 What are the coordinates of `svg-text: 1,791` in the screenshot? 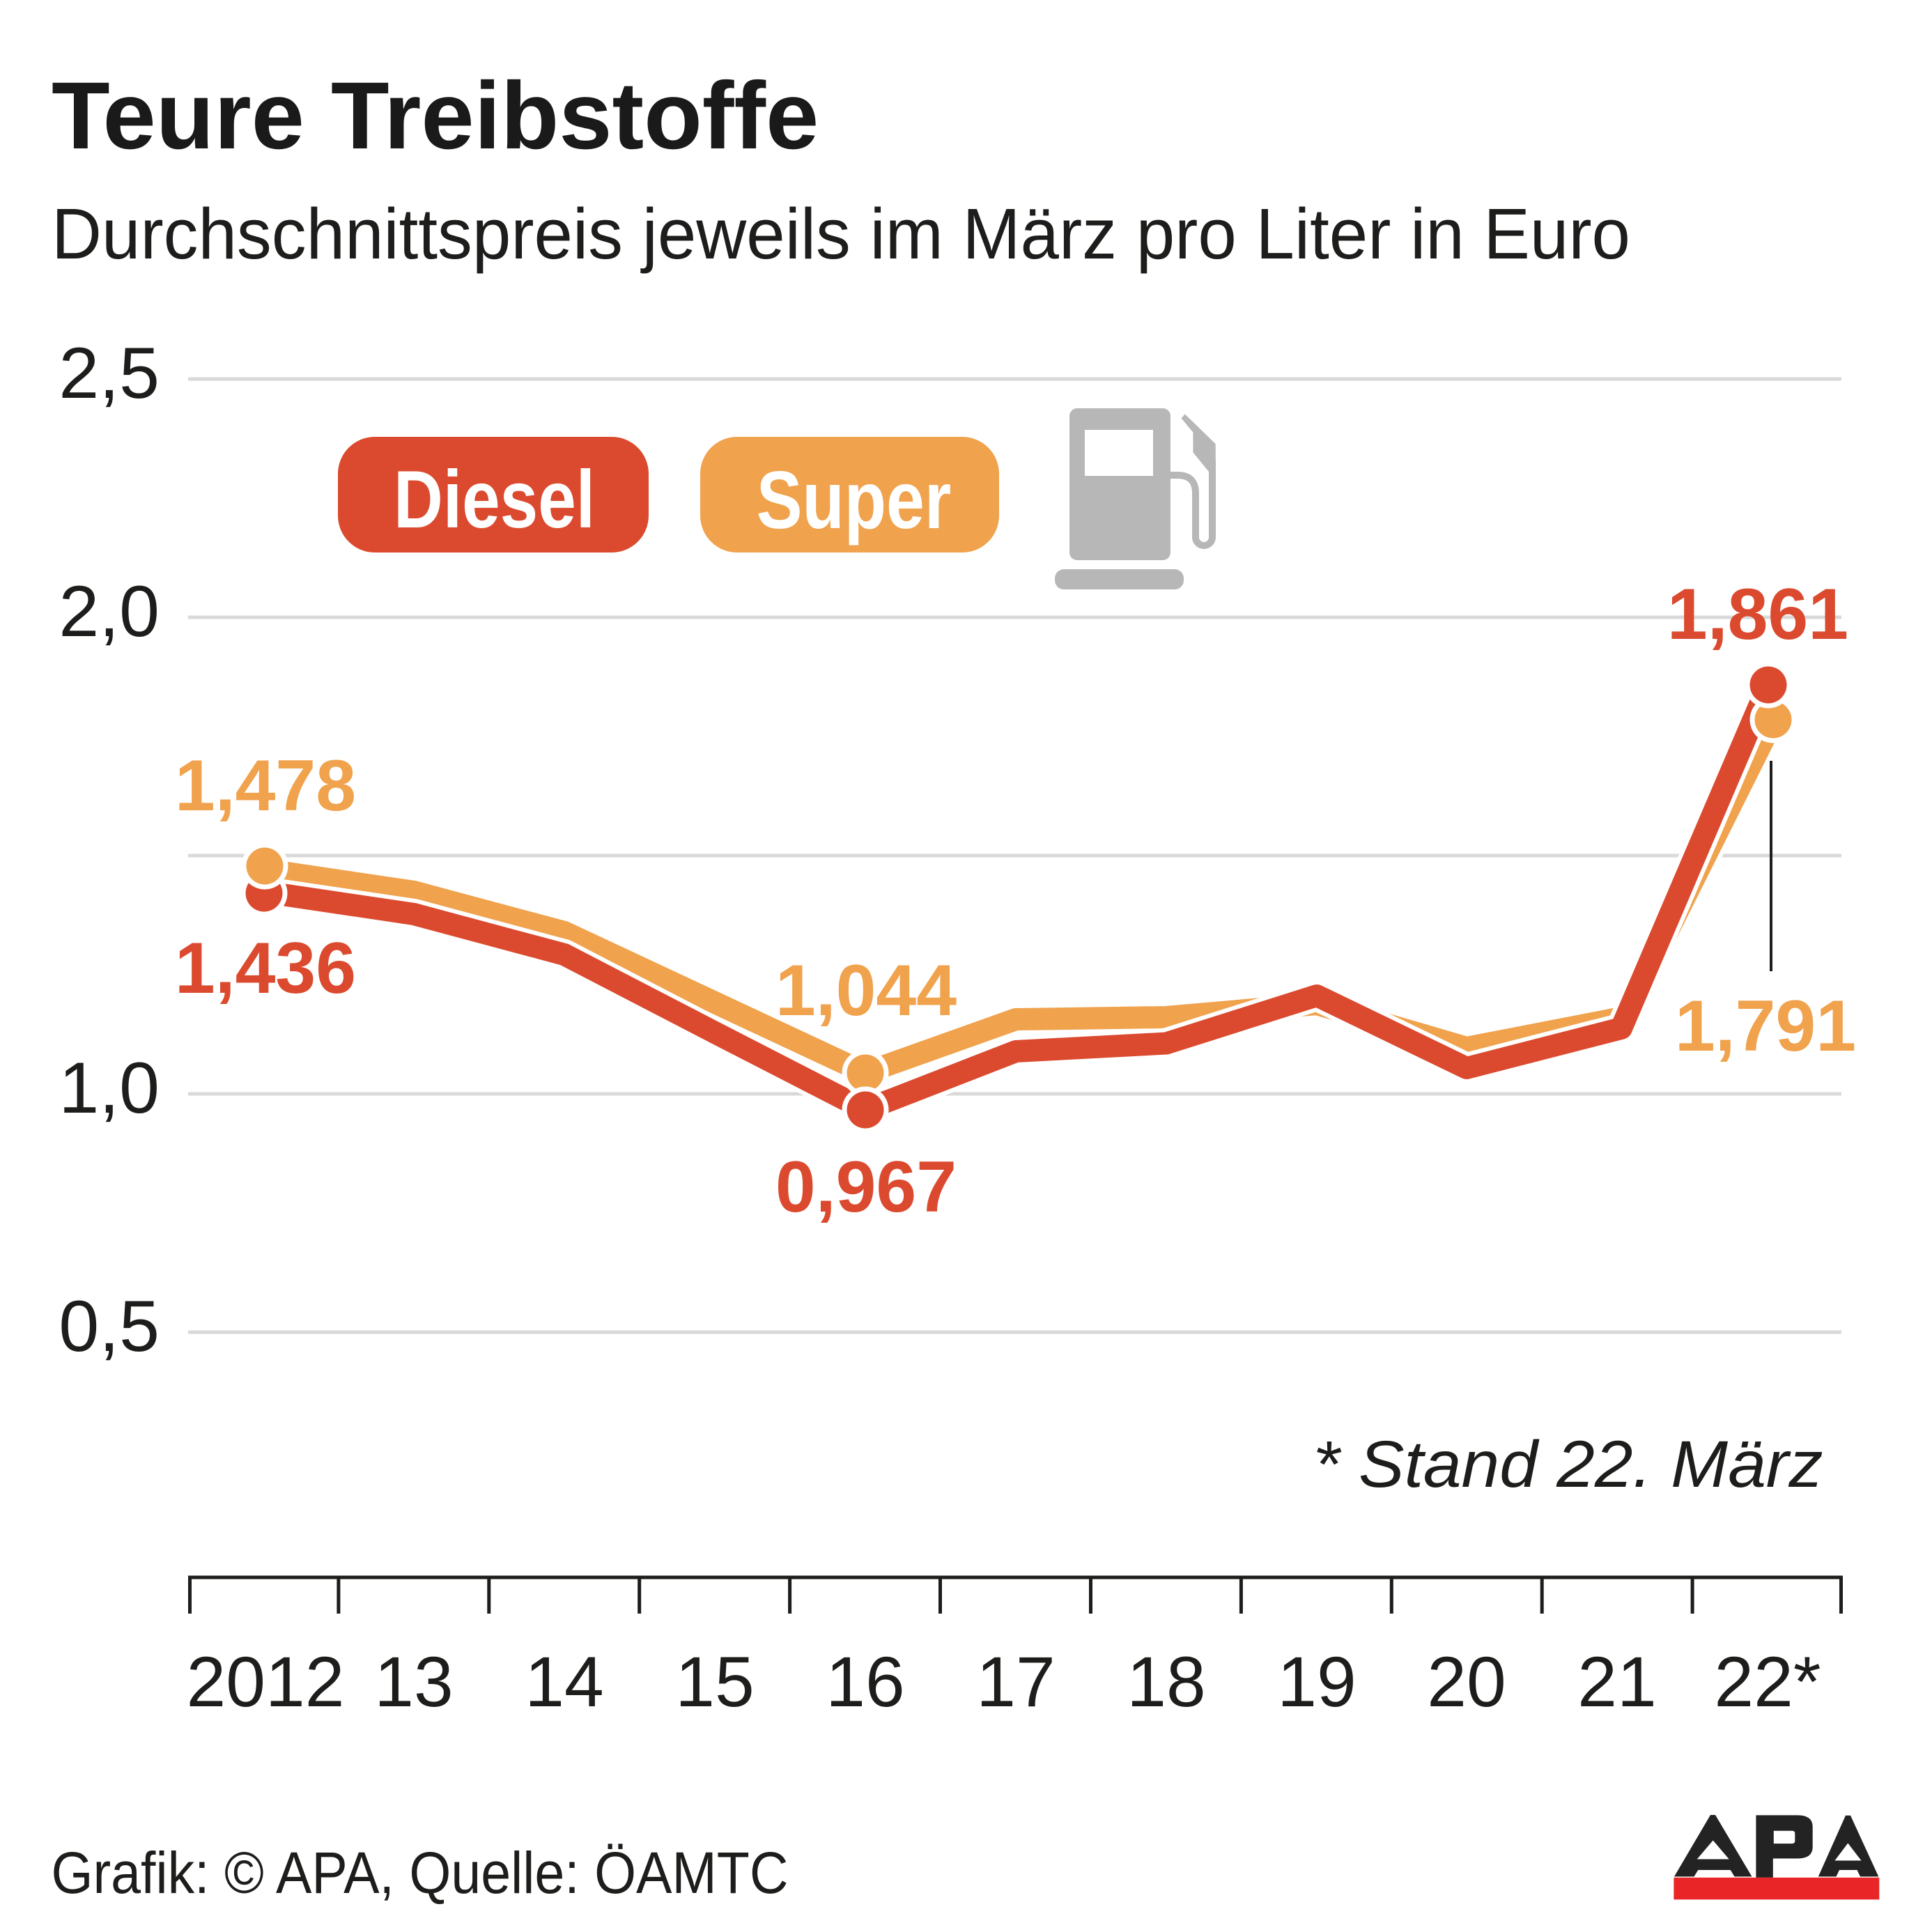 It's located at (1765, 1026).